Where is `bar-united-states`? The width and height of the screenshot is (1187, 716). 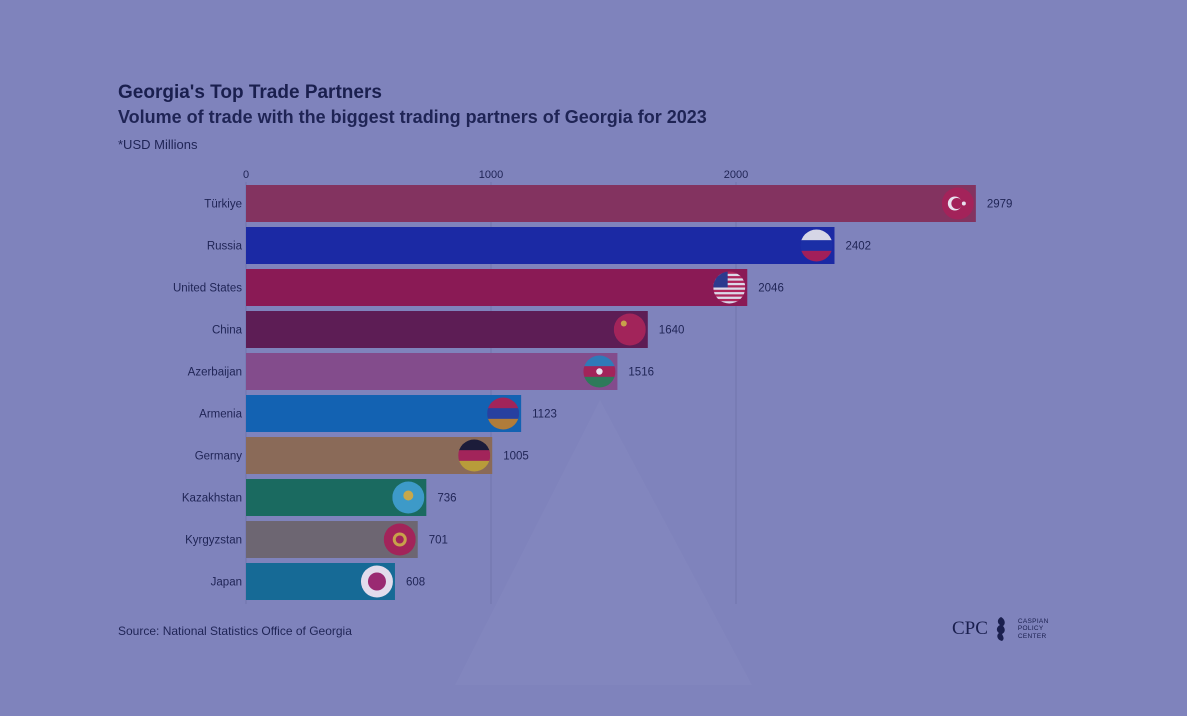 bar-united-states is located at coordinates (497, 287).